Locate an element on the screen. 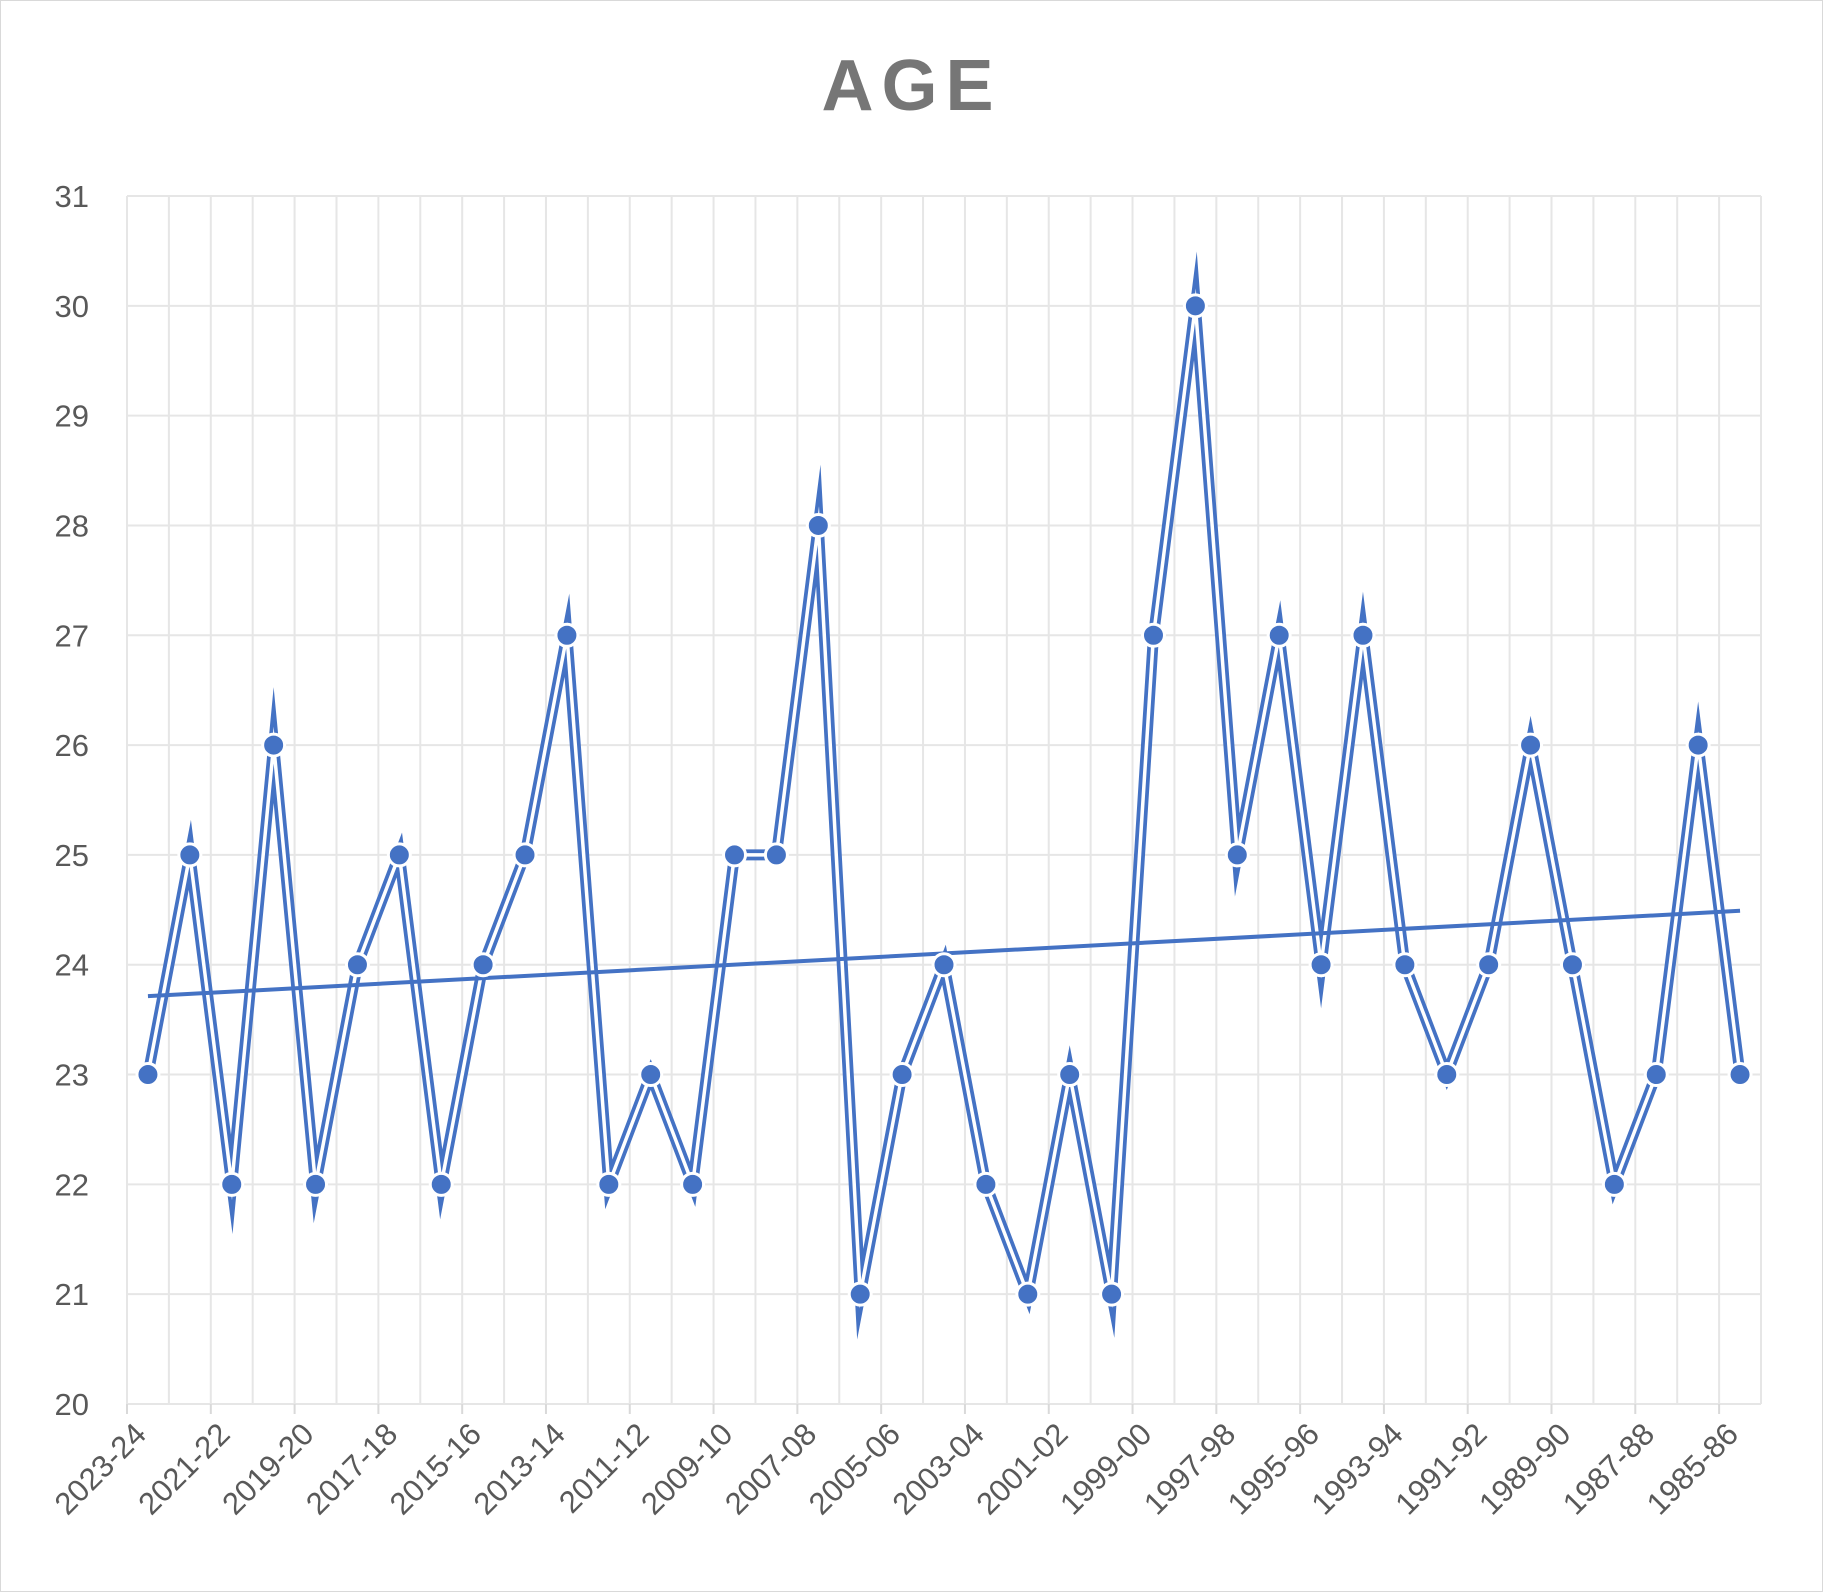 The width and height of the screenshot is (1825, 1595). y-tick-label: 24 is located at coordinates (72, 965).